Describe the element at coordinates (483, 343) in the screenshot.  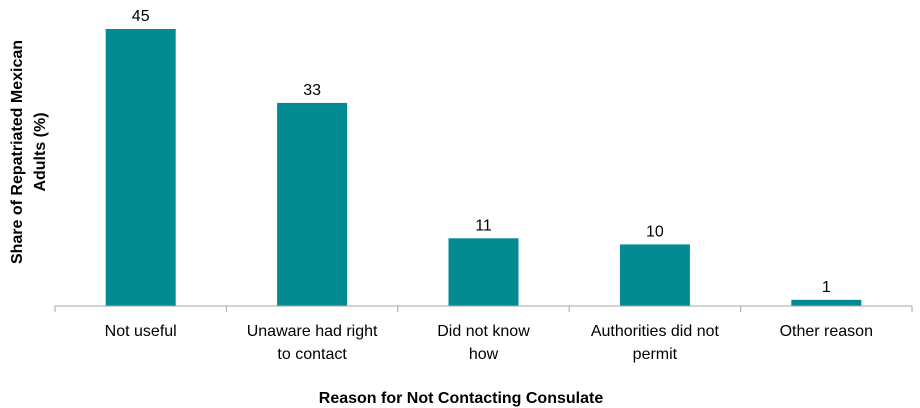
I see `x-tick-label: Did not know how` at that location.